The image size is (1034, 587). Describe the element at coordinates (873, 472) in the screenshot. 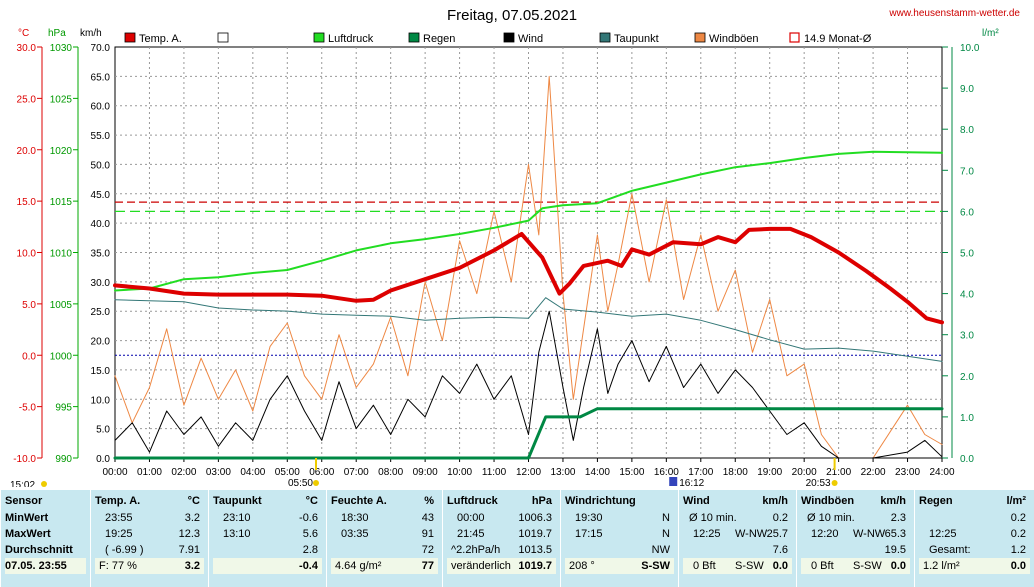

I see `time-tick-label: 22:00` at that location.